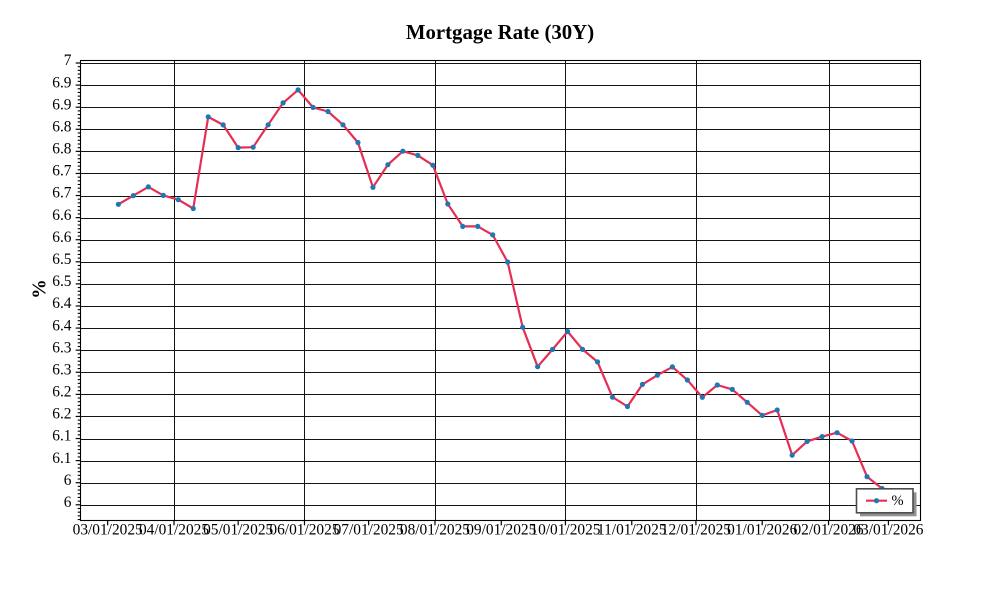  Describe the element at coordinates (174, 529) in the screenshot. I see `svg-text: 04/01/2025` at that location.